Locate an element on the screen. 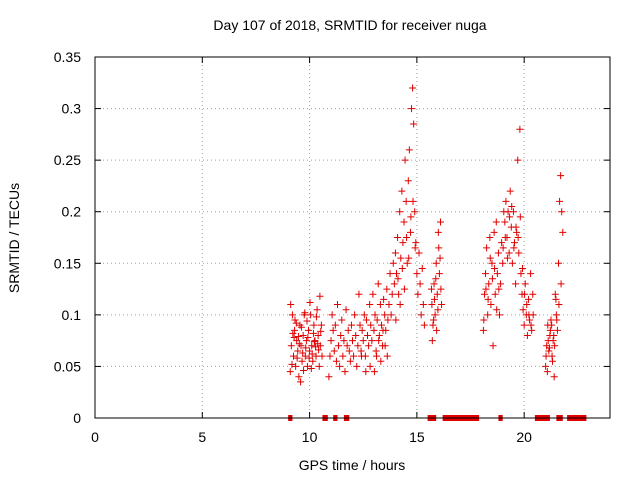 This screenshot has width=640, height=480. x-tick-label: 20 is located at coordinates (524, 437).